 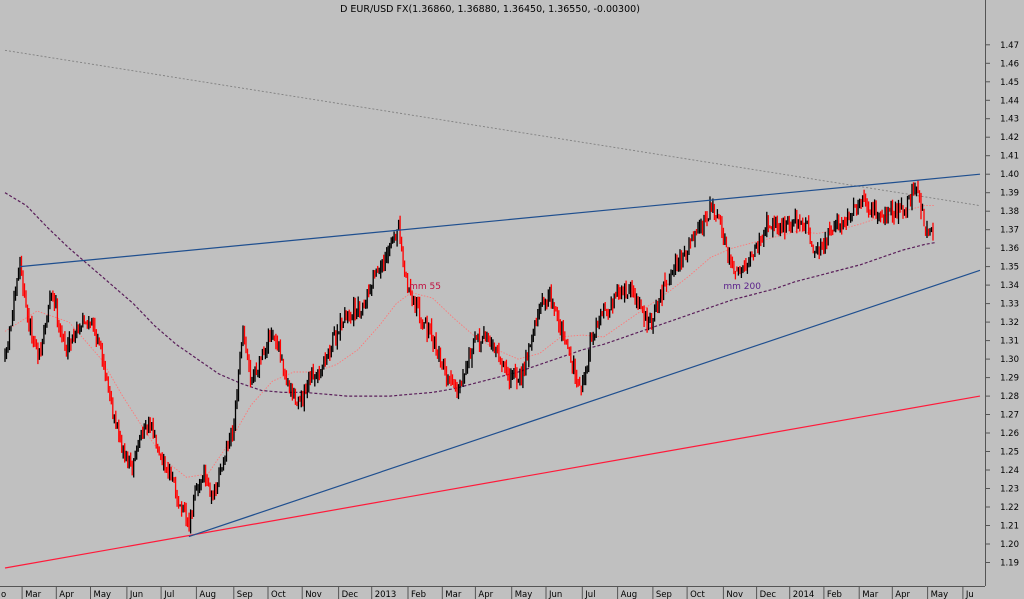 I want to click on y-tick-label: 1.43, so click(x=1009, y=120).